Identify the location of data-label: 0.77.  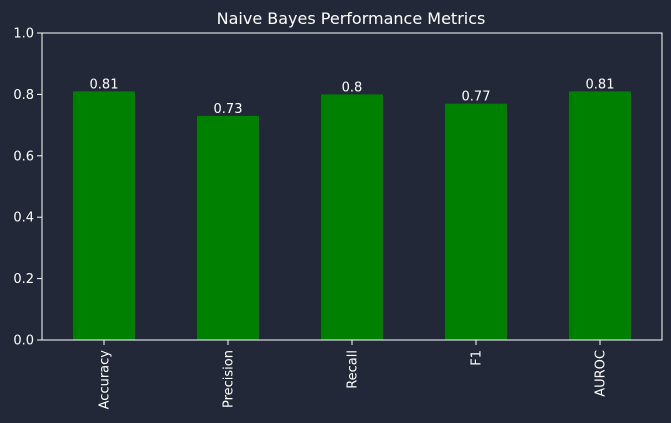
(476, 97).